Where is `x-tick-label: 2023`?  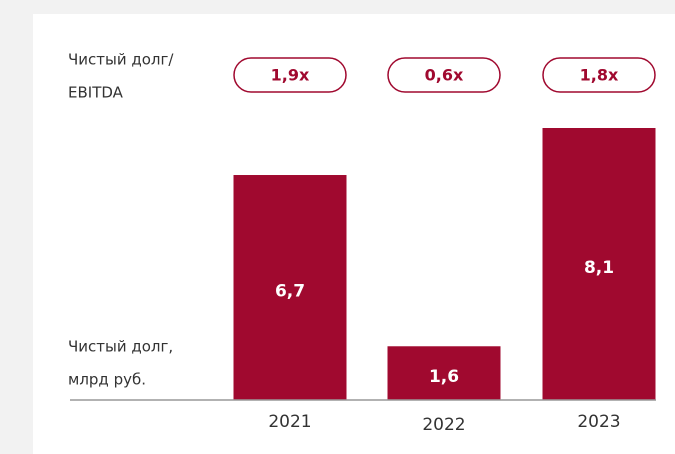 x-tick-label: 2023 is located at coordinates (598, 422).